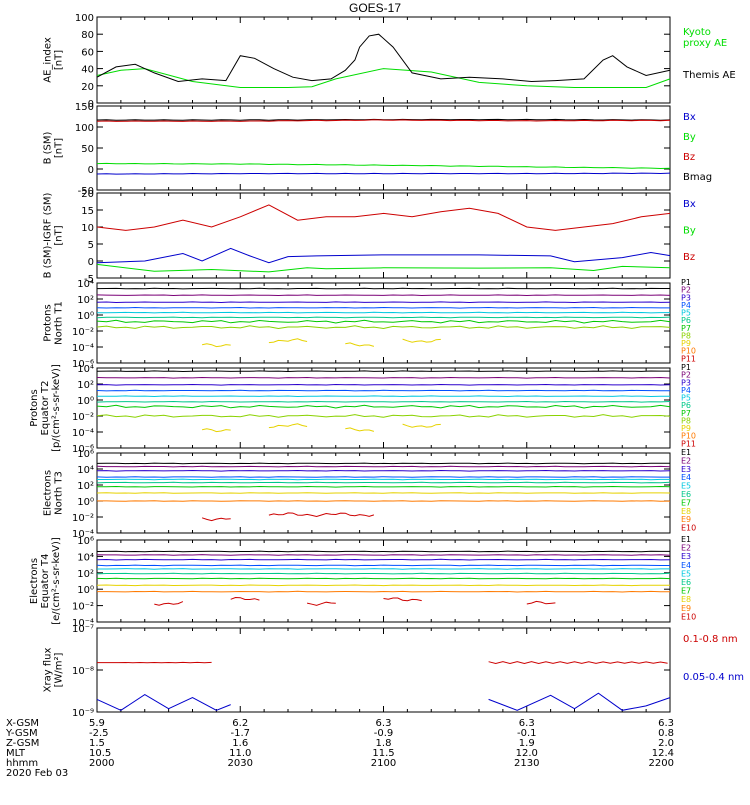 This screenshot has height=805, width=750. I want to click on legend-entry: 0.1-0.8 nm, so click(710, 639).